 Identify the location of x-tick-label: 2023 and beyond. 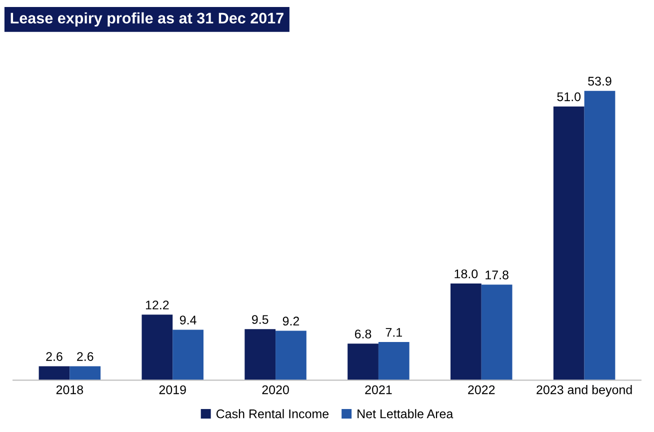
(584, 391).